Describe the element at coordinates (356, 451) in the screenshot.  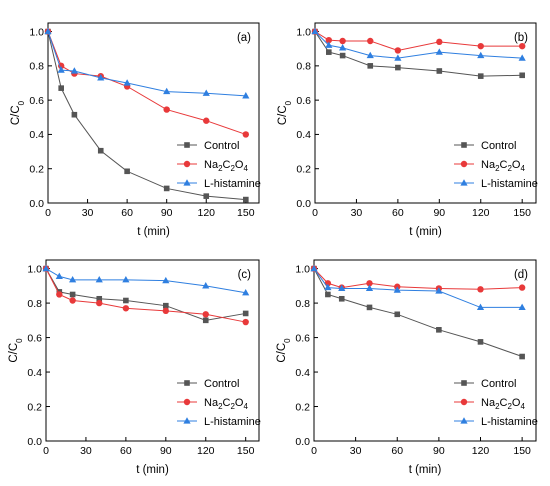
I see `x-tick-label: 30` at that location.